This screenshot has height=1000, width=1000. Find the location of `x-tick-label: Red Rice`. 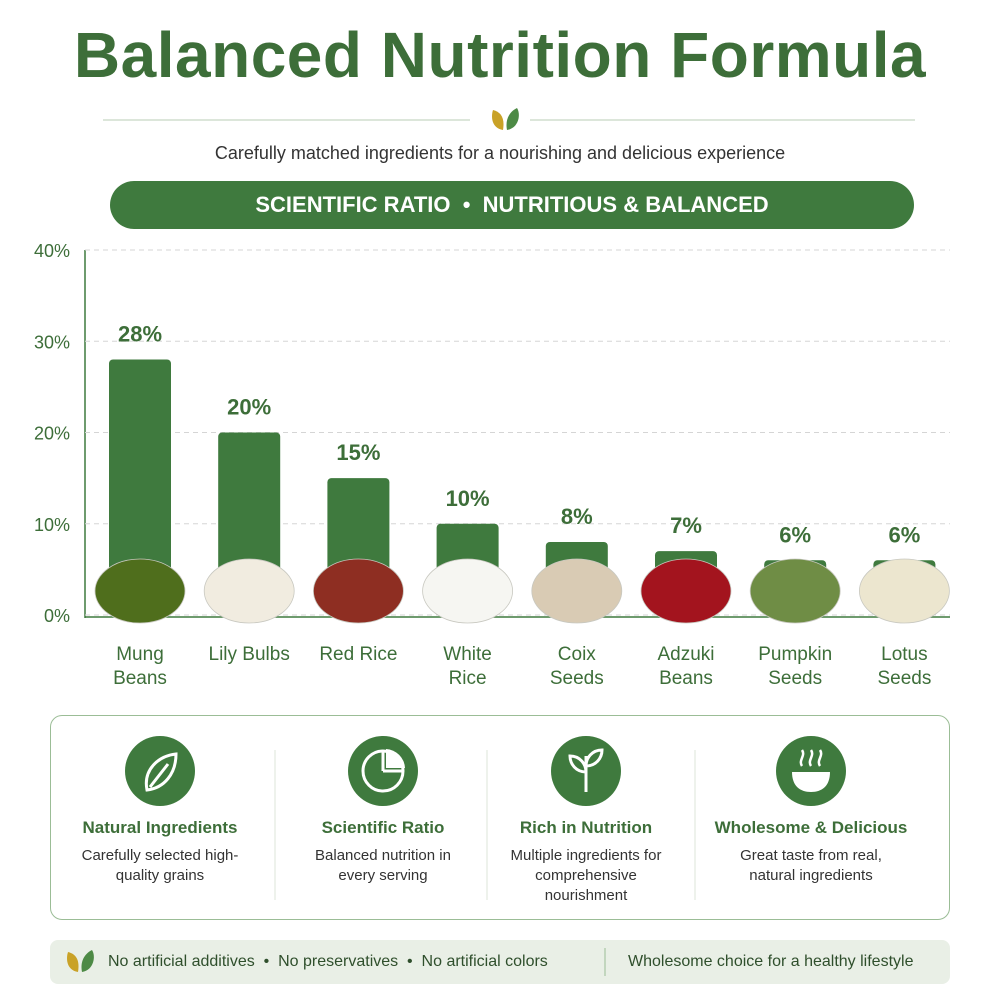

x-tick-label: Red Rice is located at coordinates (358, 654).